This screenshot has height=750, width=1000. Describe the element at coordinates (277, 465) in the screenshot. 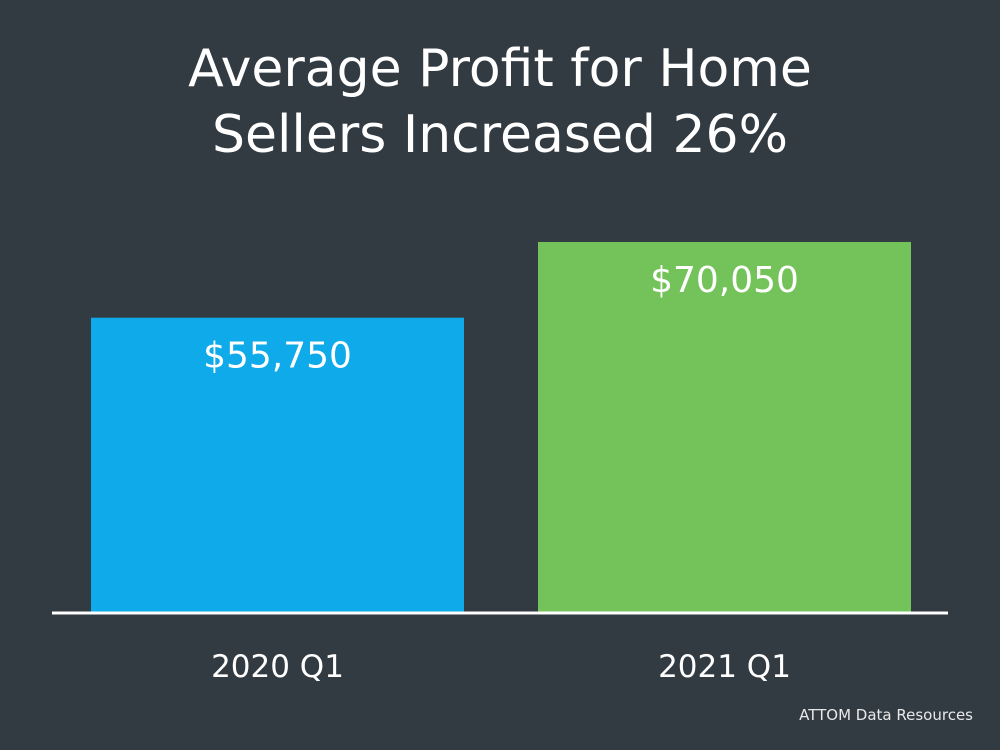

I see `bar-2020-q1` at that location.